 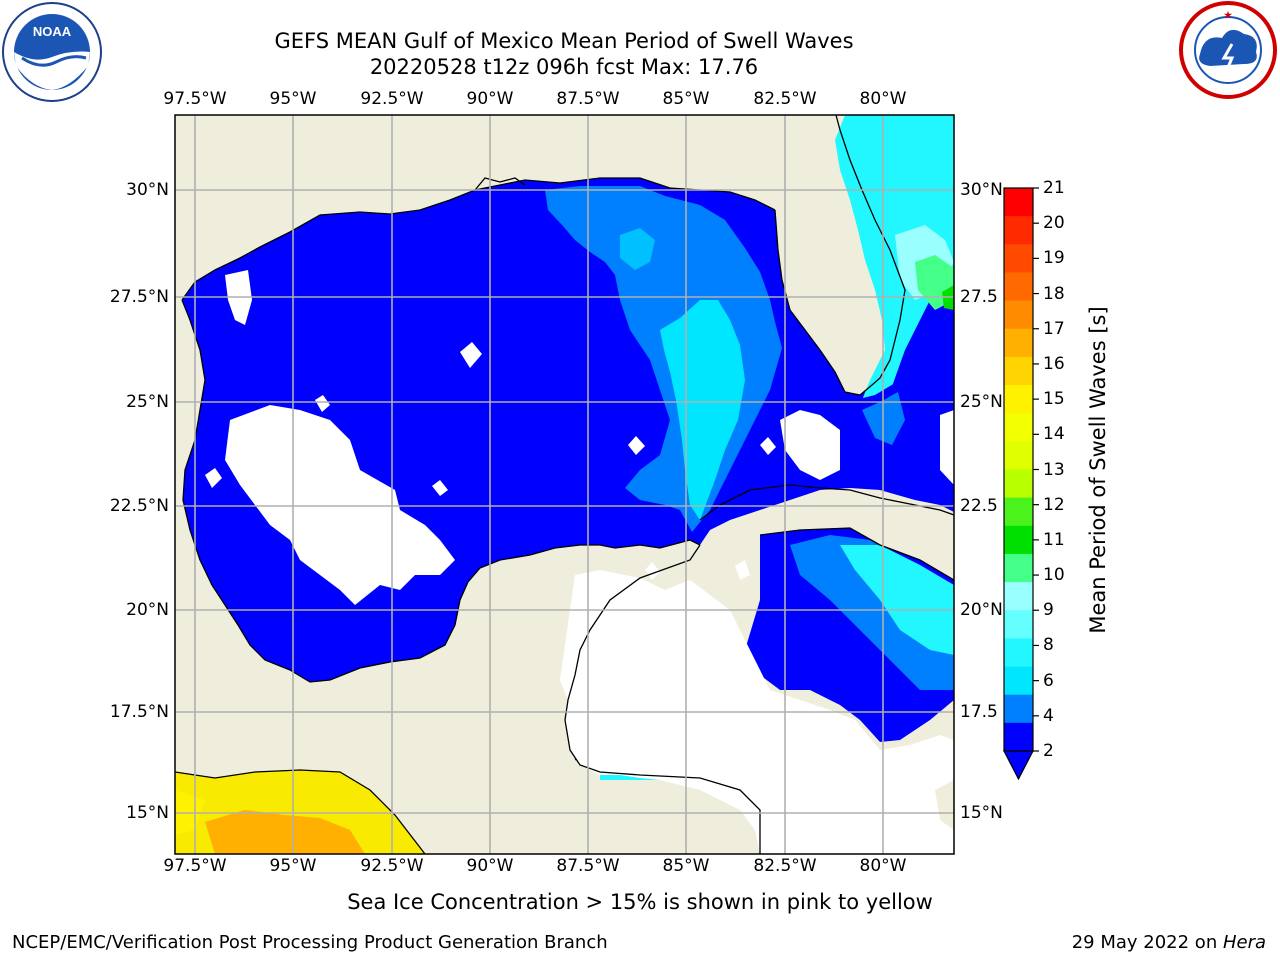 I want to click on lat-tick-right: 20°N, so click(x=981, y=610).